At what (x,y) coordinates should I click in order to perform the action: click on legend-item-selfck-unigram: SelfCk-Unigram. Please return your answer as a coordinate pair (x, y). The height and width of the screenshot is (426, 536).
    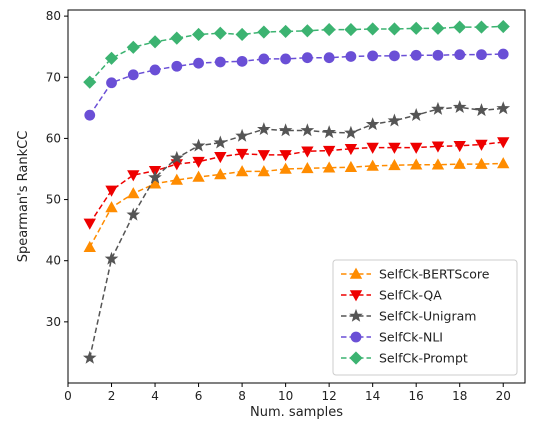
    Looking at the image, I should click on (408, 316).